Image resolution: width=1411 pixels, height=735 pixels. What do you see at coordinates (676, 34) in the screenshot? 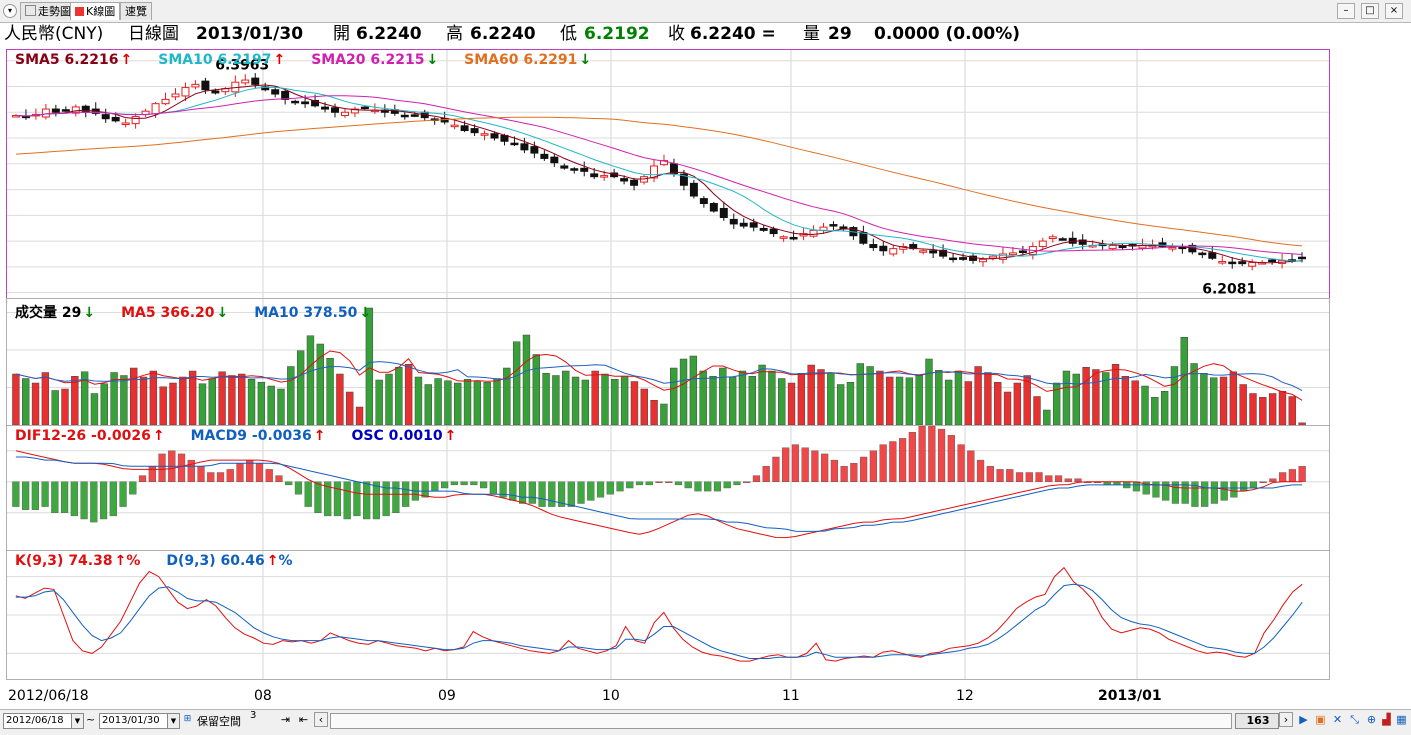
I see `close-label: 收` at bounding box center [676, 34].